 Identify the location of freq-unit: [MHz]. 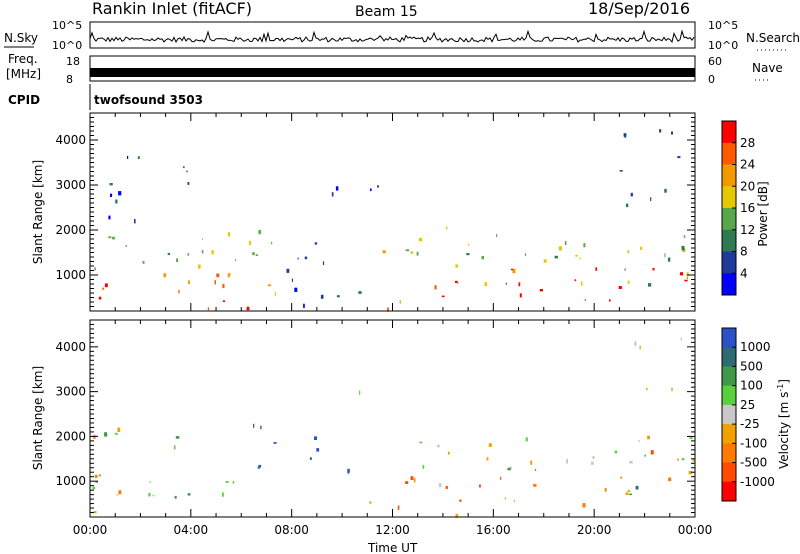
(23, 74).